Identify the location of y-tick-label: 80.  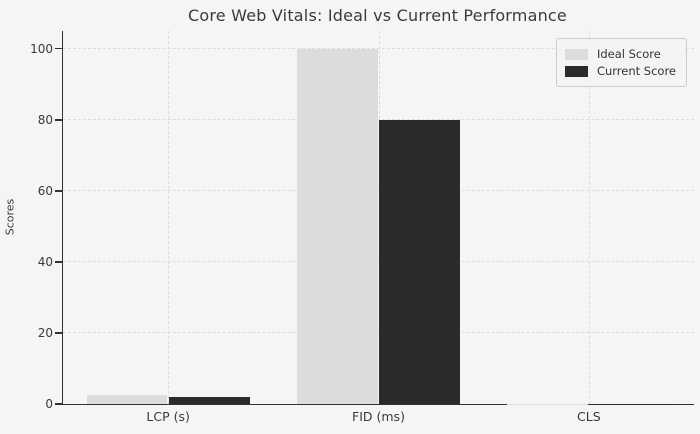
(45, 119).